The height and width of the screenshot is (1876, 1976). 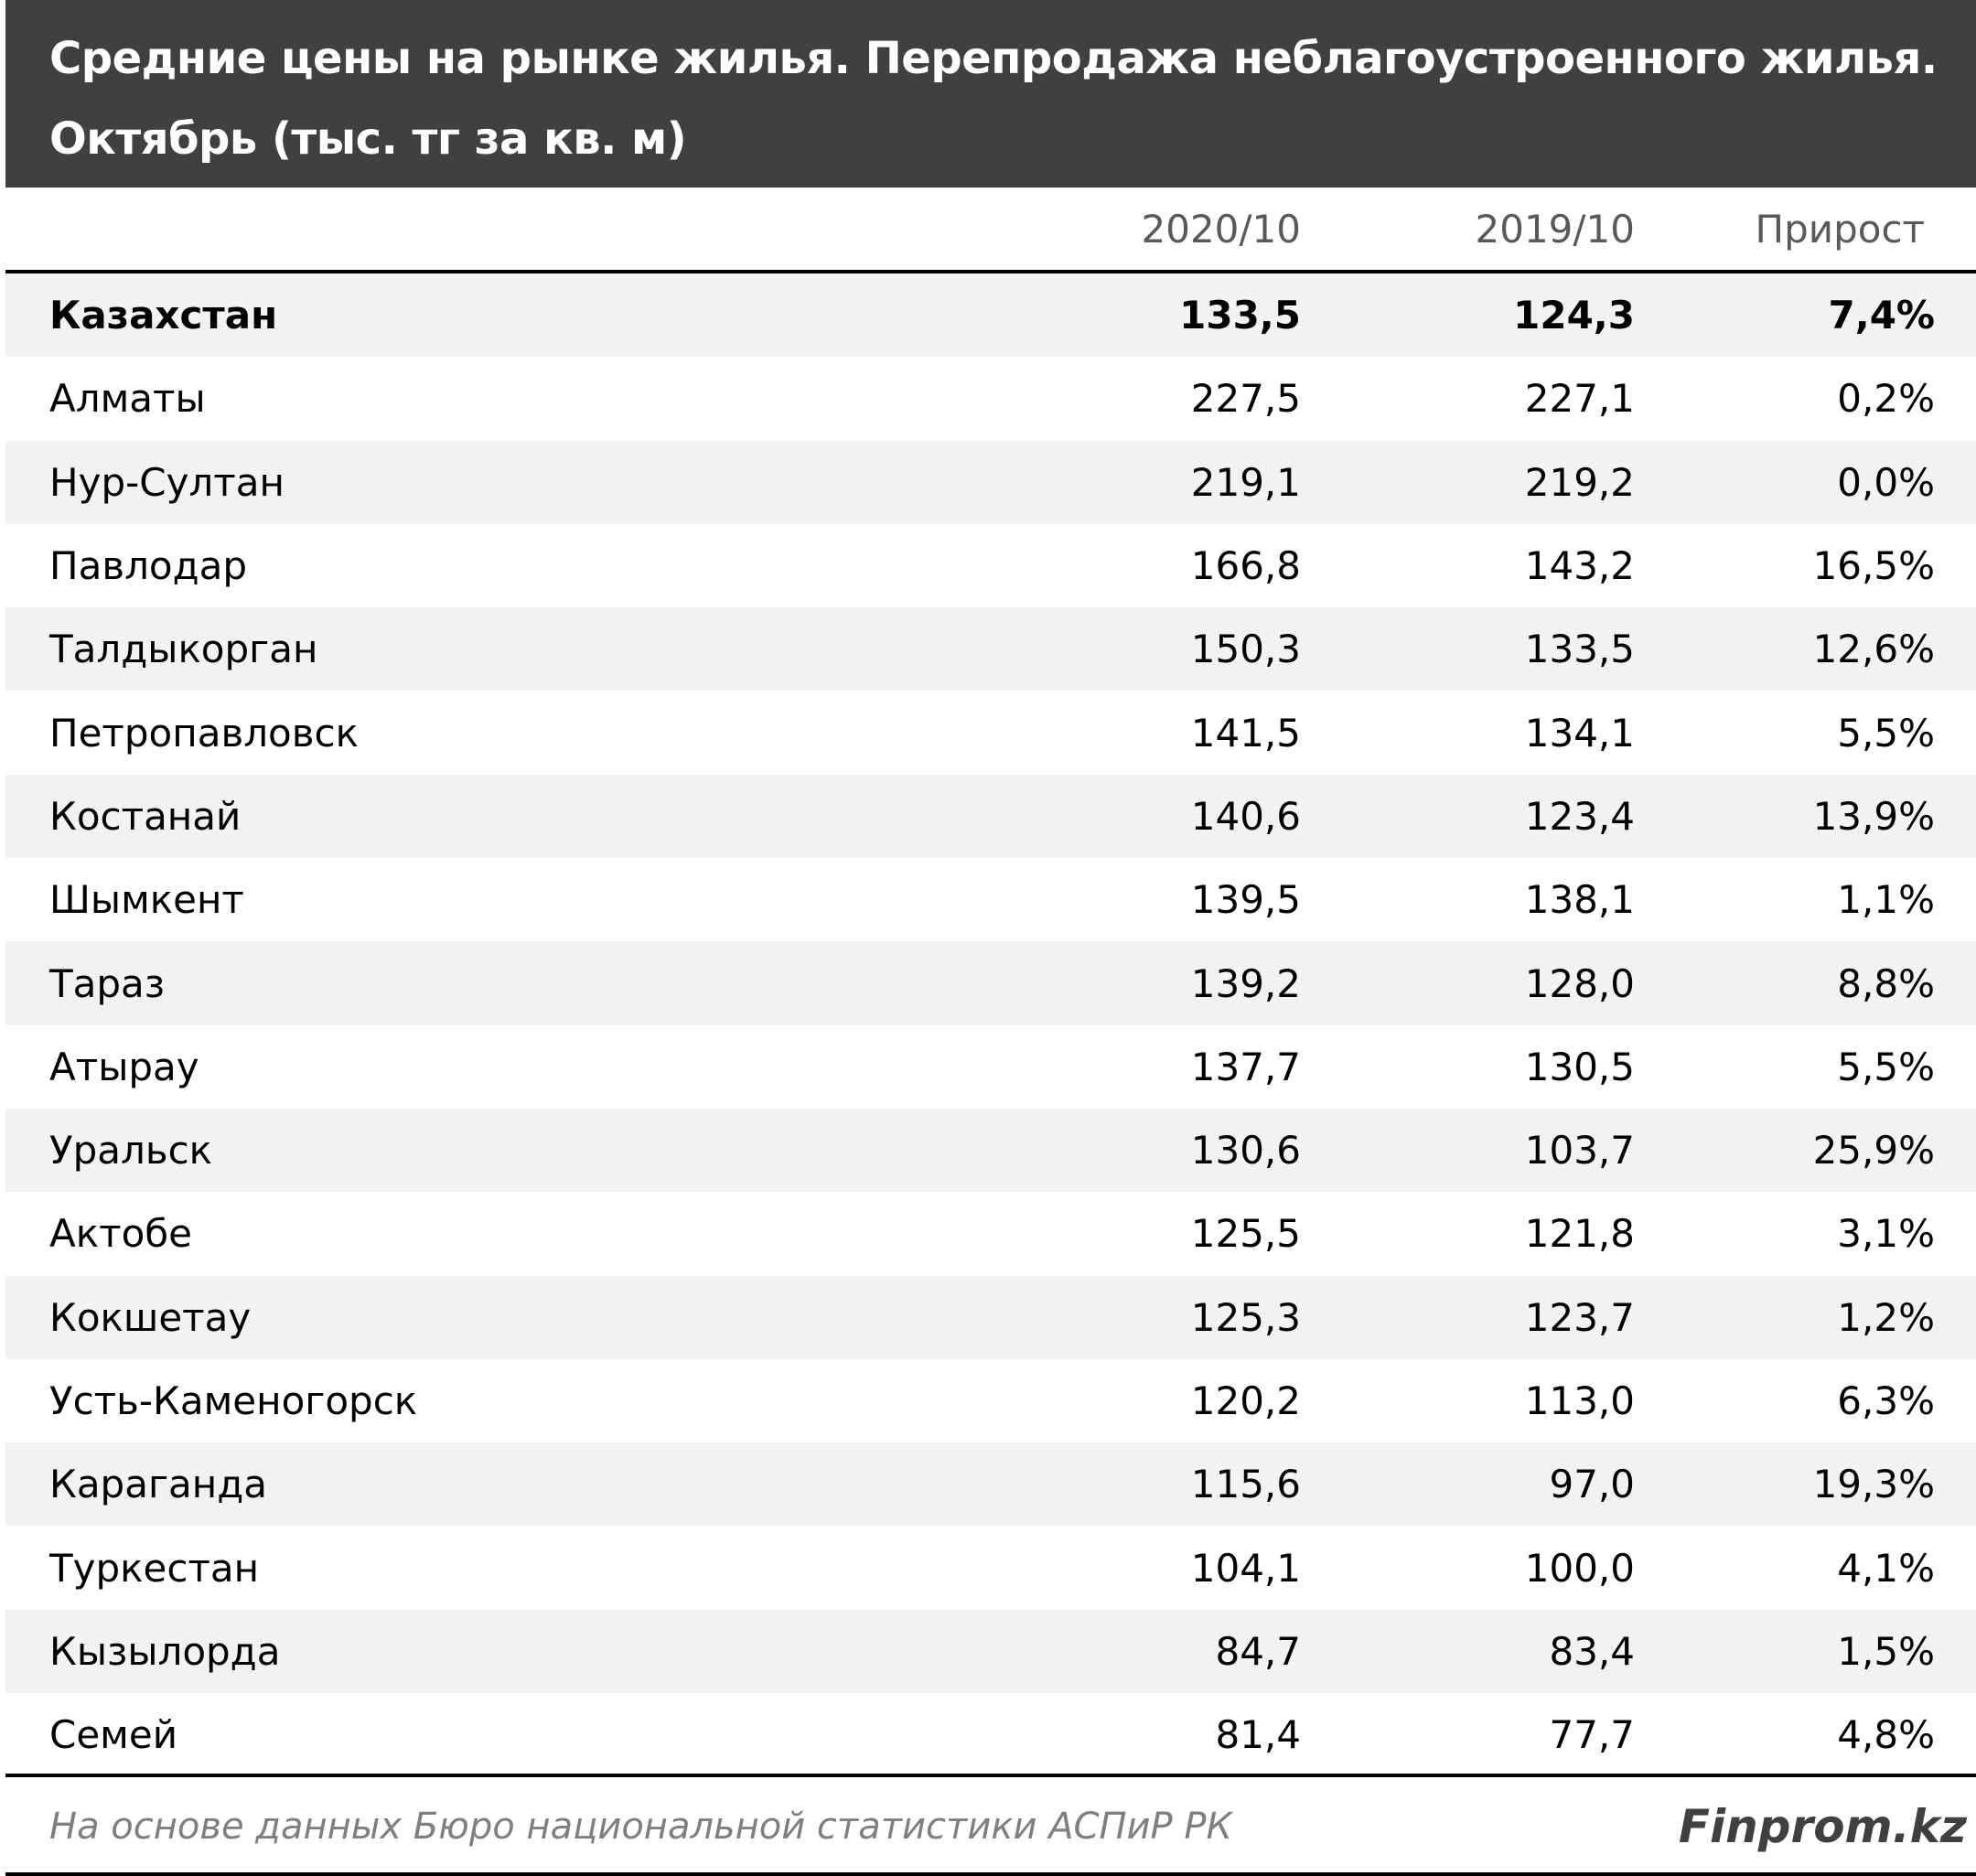 What do you see at coordinates (1258, 1651) in the screenshot?
I see `value-2020: 84,7` at bounding box center [1258, 1651].